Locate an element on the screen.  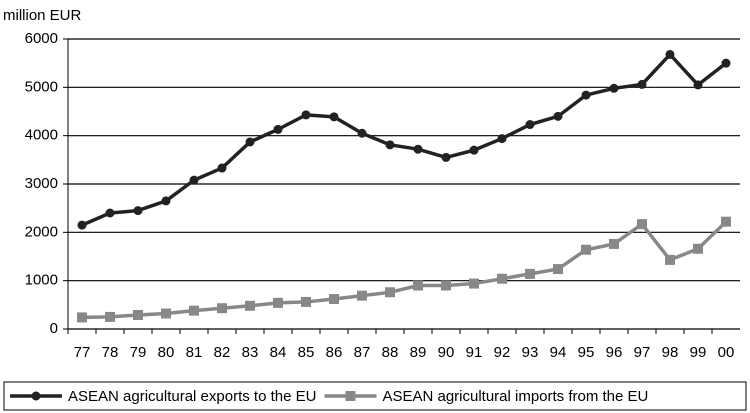
y-tick-label: 3000 is located at coordinates (41, 183).